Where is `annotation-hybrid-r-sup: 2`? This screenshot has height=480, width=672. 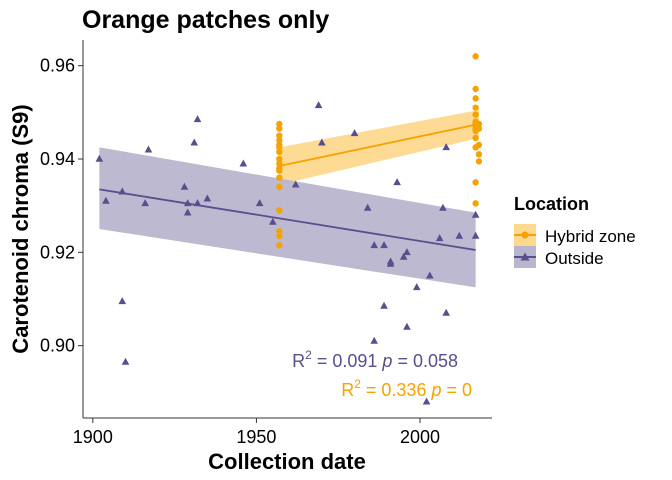
annotation-hybrid-r-sup: 2 is located at coordinates (357, 384).